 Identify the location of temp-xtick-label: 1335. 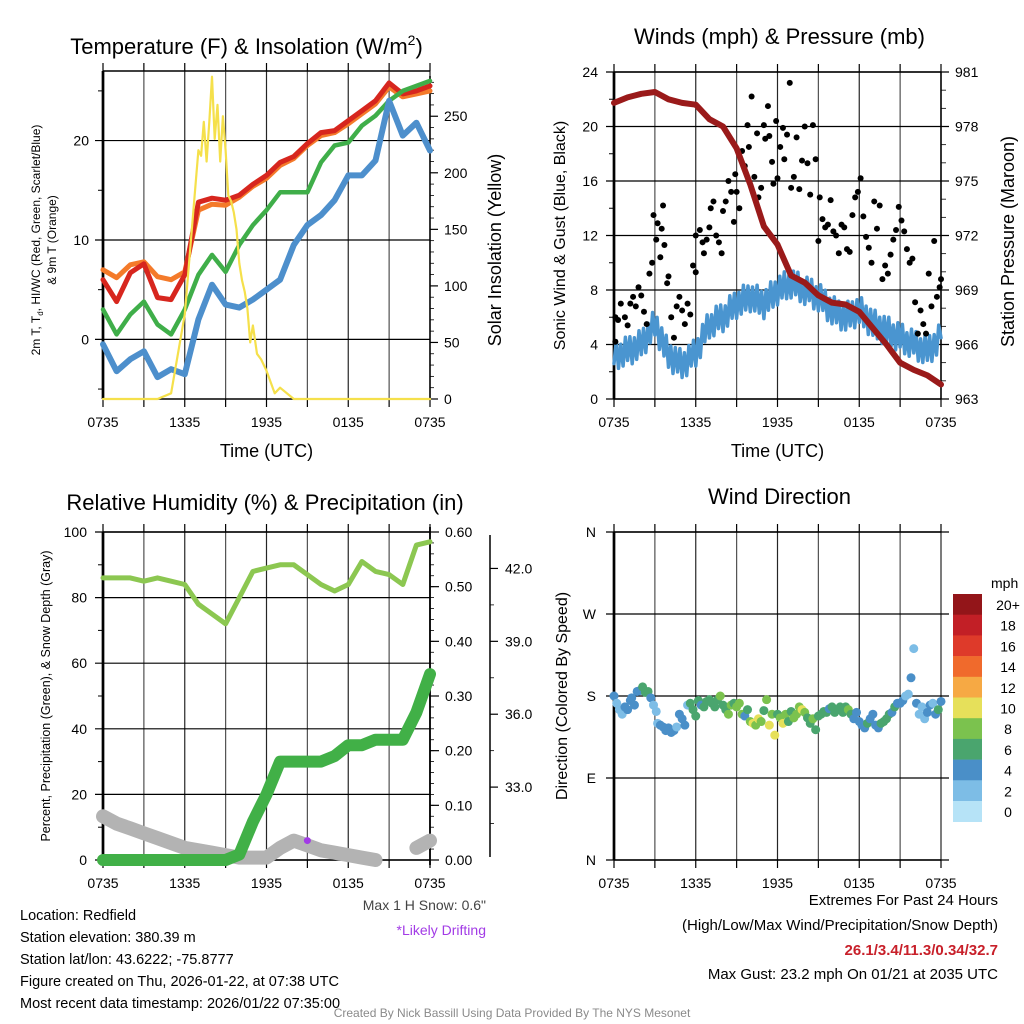
(184, 422).